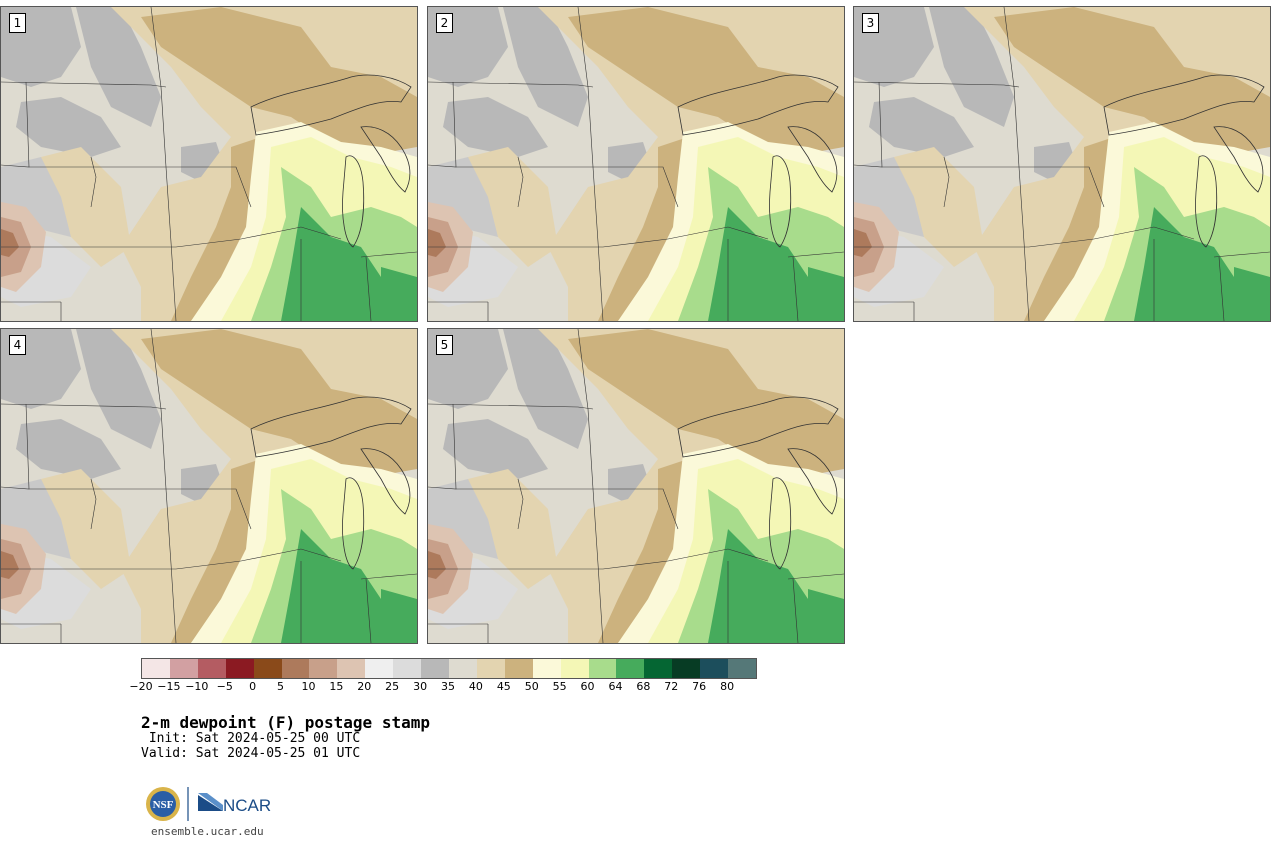 The width and height of the screenshot is (1280, 844). I want to click on logos: NSF NCAR, so click(208, 804).